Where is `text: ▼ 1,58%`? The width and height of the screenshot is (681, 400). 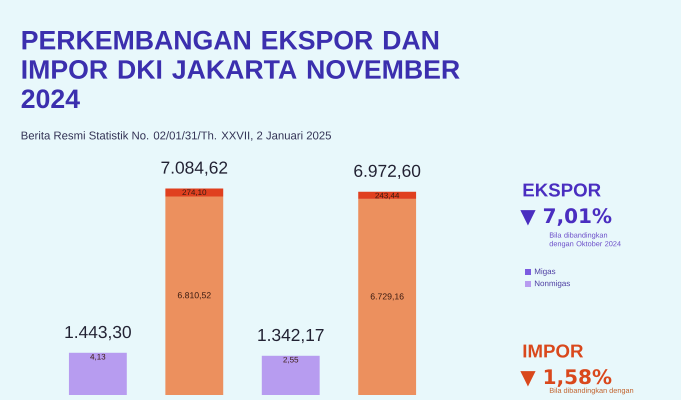
text: ▼ 1,58% is located at coordinates (566, 378).